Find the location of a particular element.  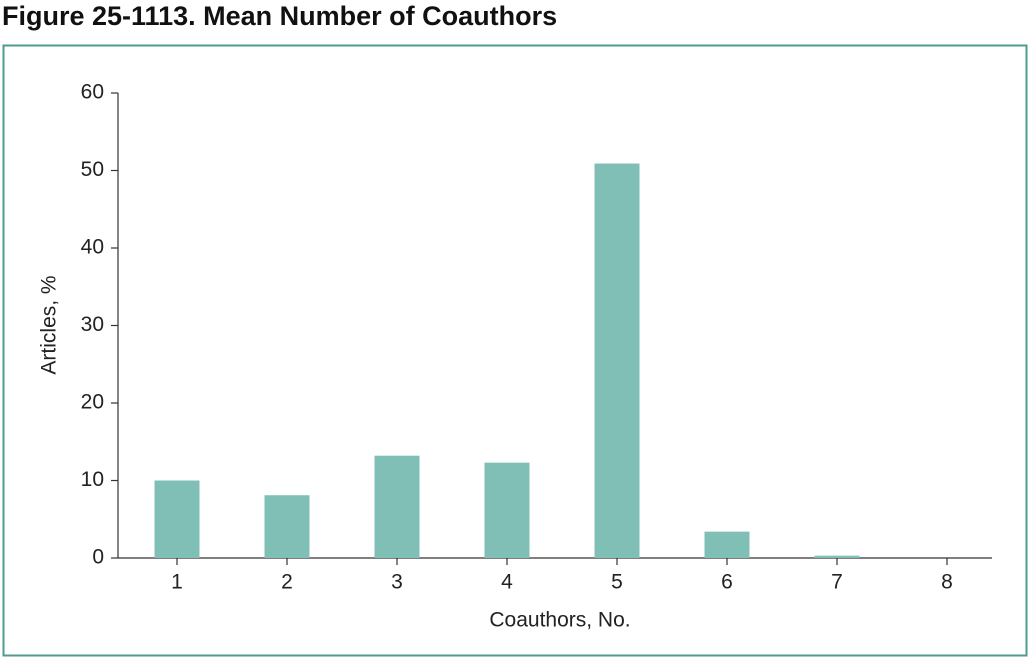

y-tick-label: 40 is located at coordinates (92, 247).